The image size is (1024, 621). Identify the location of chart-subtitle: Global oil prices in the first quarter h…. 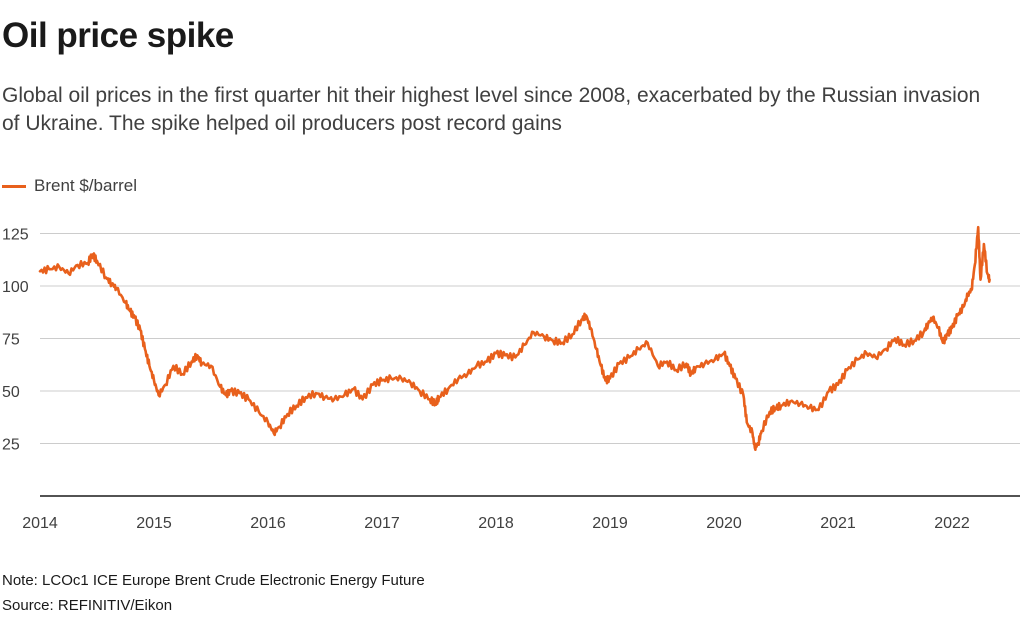
(491, 109).